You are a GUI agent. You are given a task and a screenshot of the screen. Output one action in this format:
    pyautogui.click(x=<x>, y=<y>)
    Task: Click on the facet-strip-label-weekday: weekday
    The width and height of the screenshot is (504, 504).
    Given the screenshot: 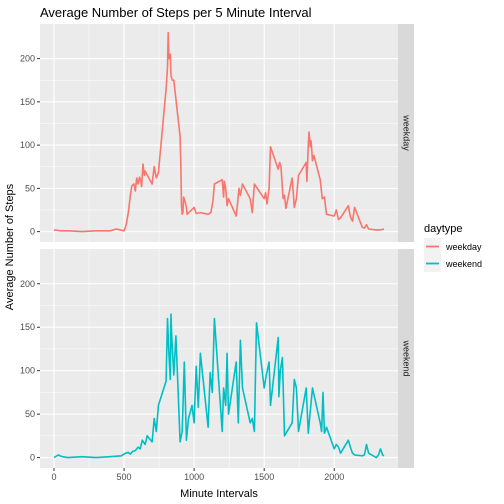 What is the action you would take?
    pyautogui.click(x=407, y=132)
    